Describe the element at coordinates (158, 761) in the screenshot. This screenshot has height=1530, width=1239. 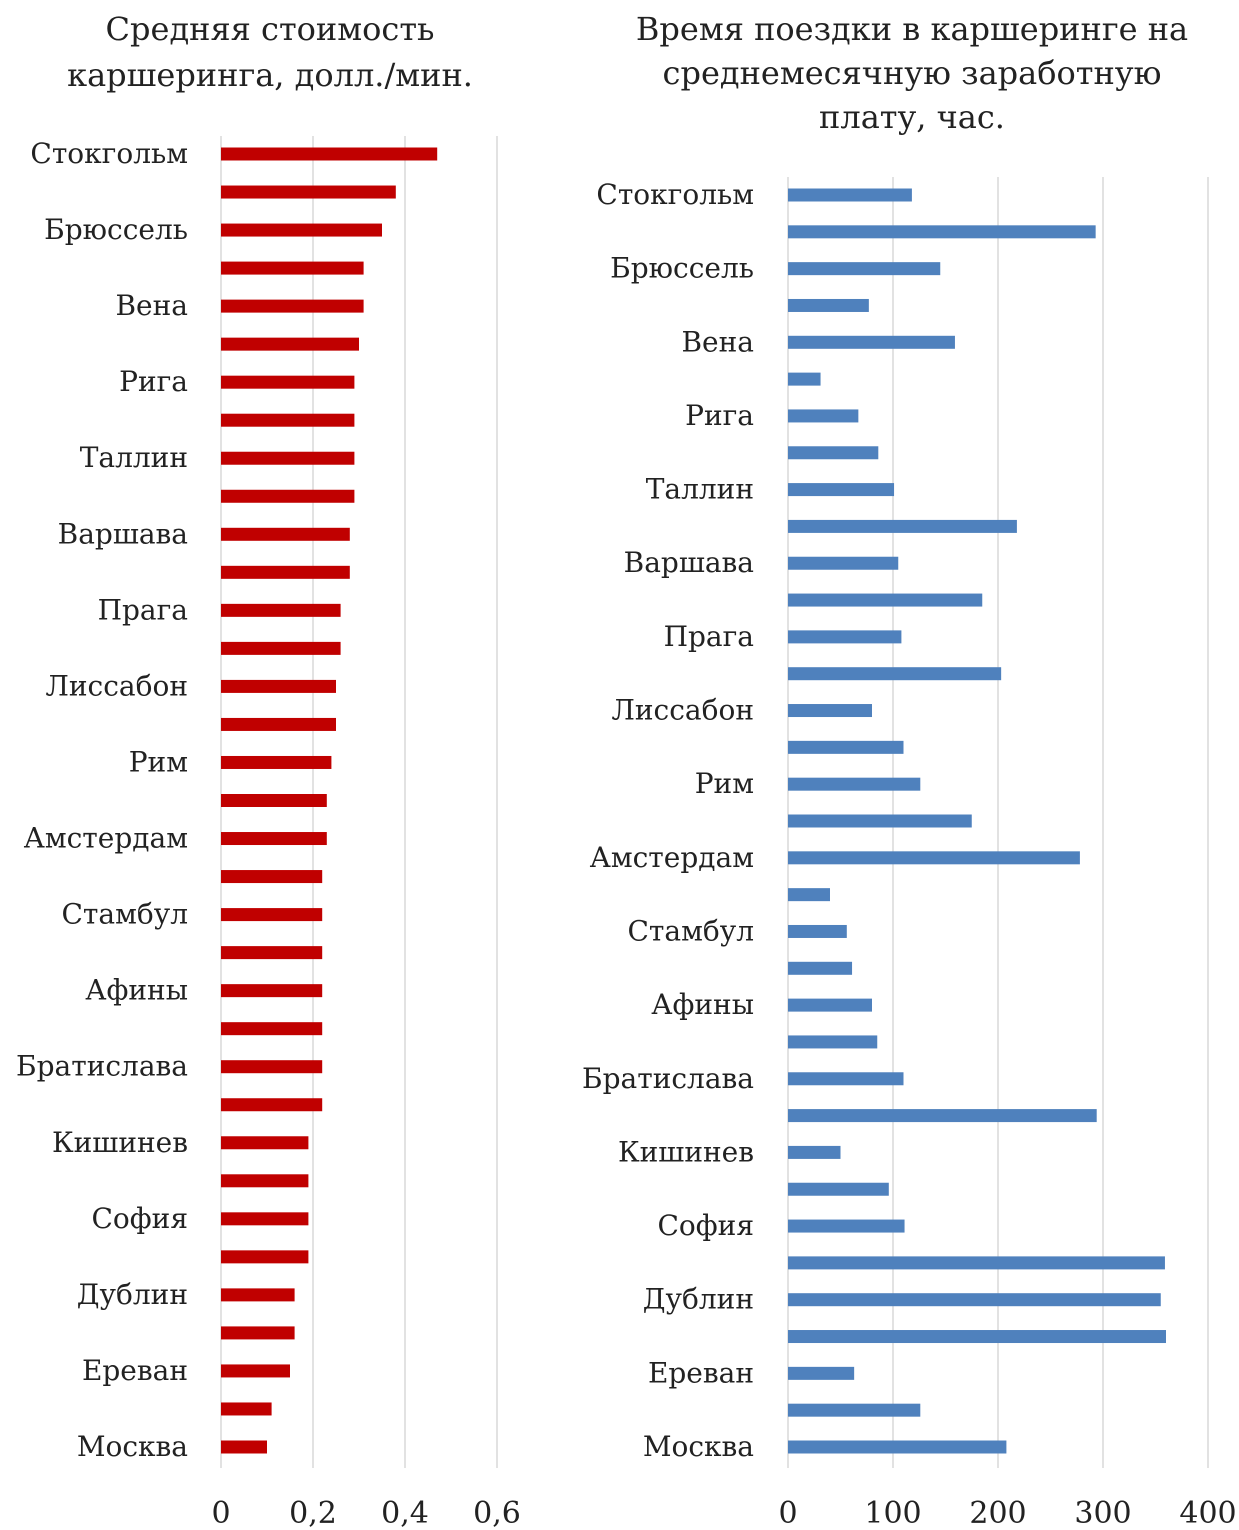
I see `left-category-label: Рим` at that location.